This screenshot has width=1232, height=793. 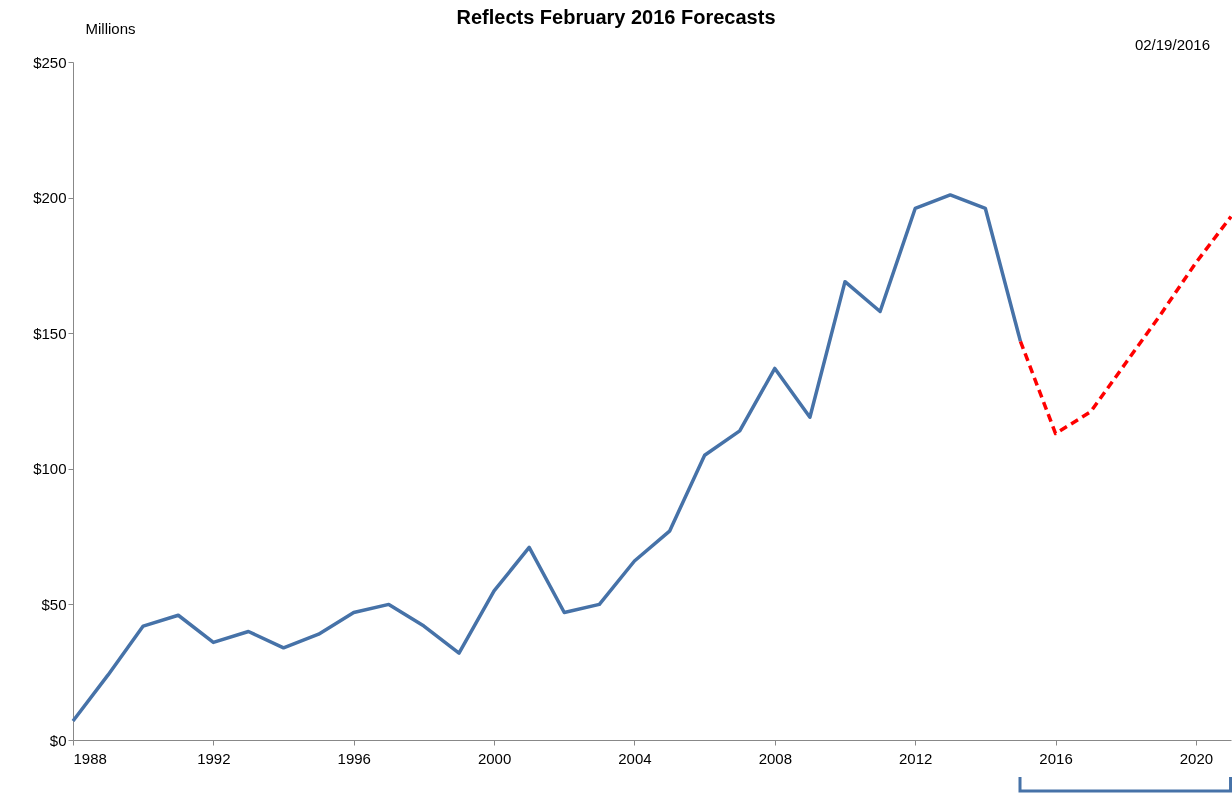 I want to click on y-axis-title: Millions, so click(x=110, y=28).